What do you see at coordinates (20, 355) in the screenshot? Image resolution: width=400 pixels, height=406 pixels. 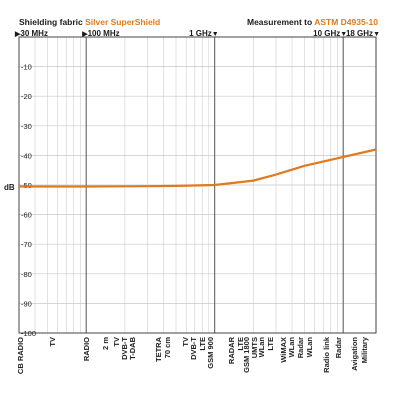 I see `band-label: CB RADIO` at bounding box center [20, 355].